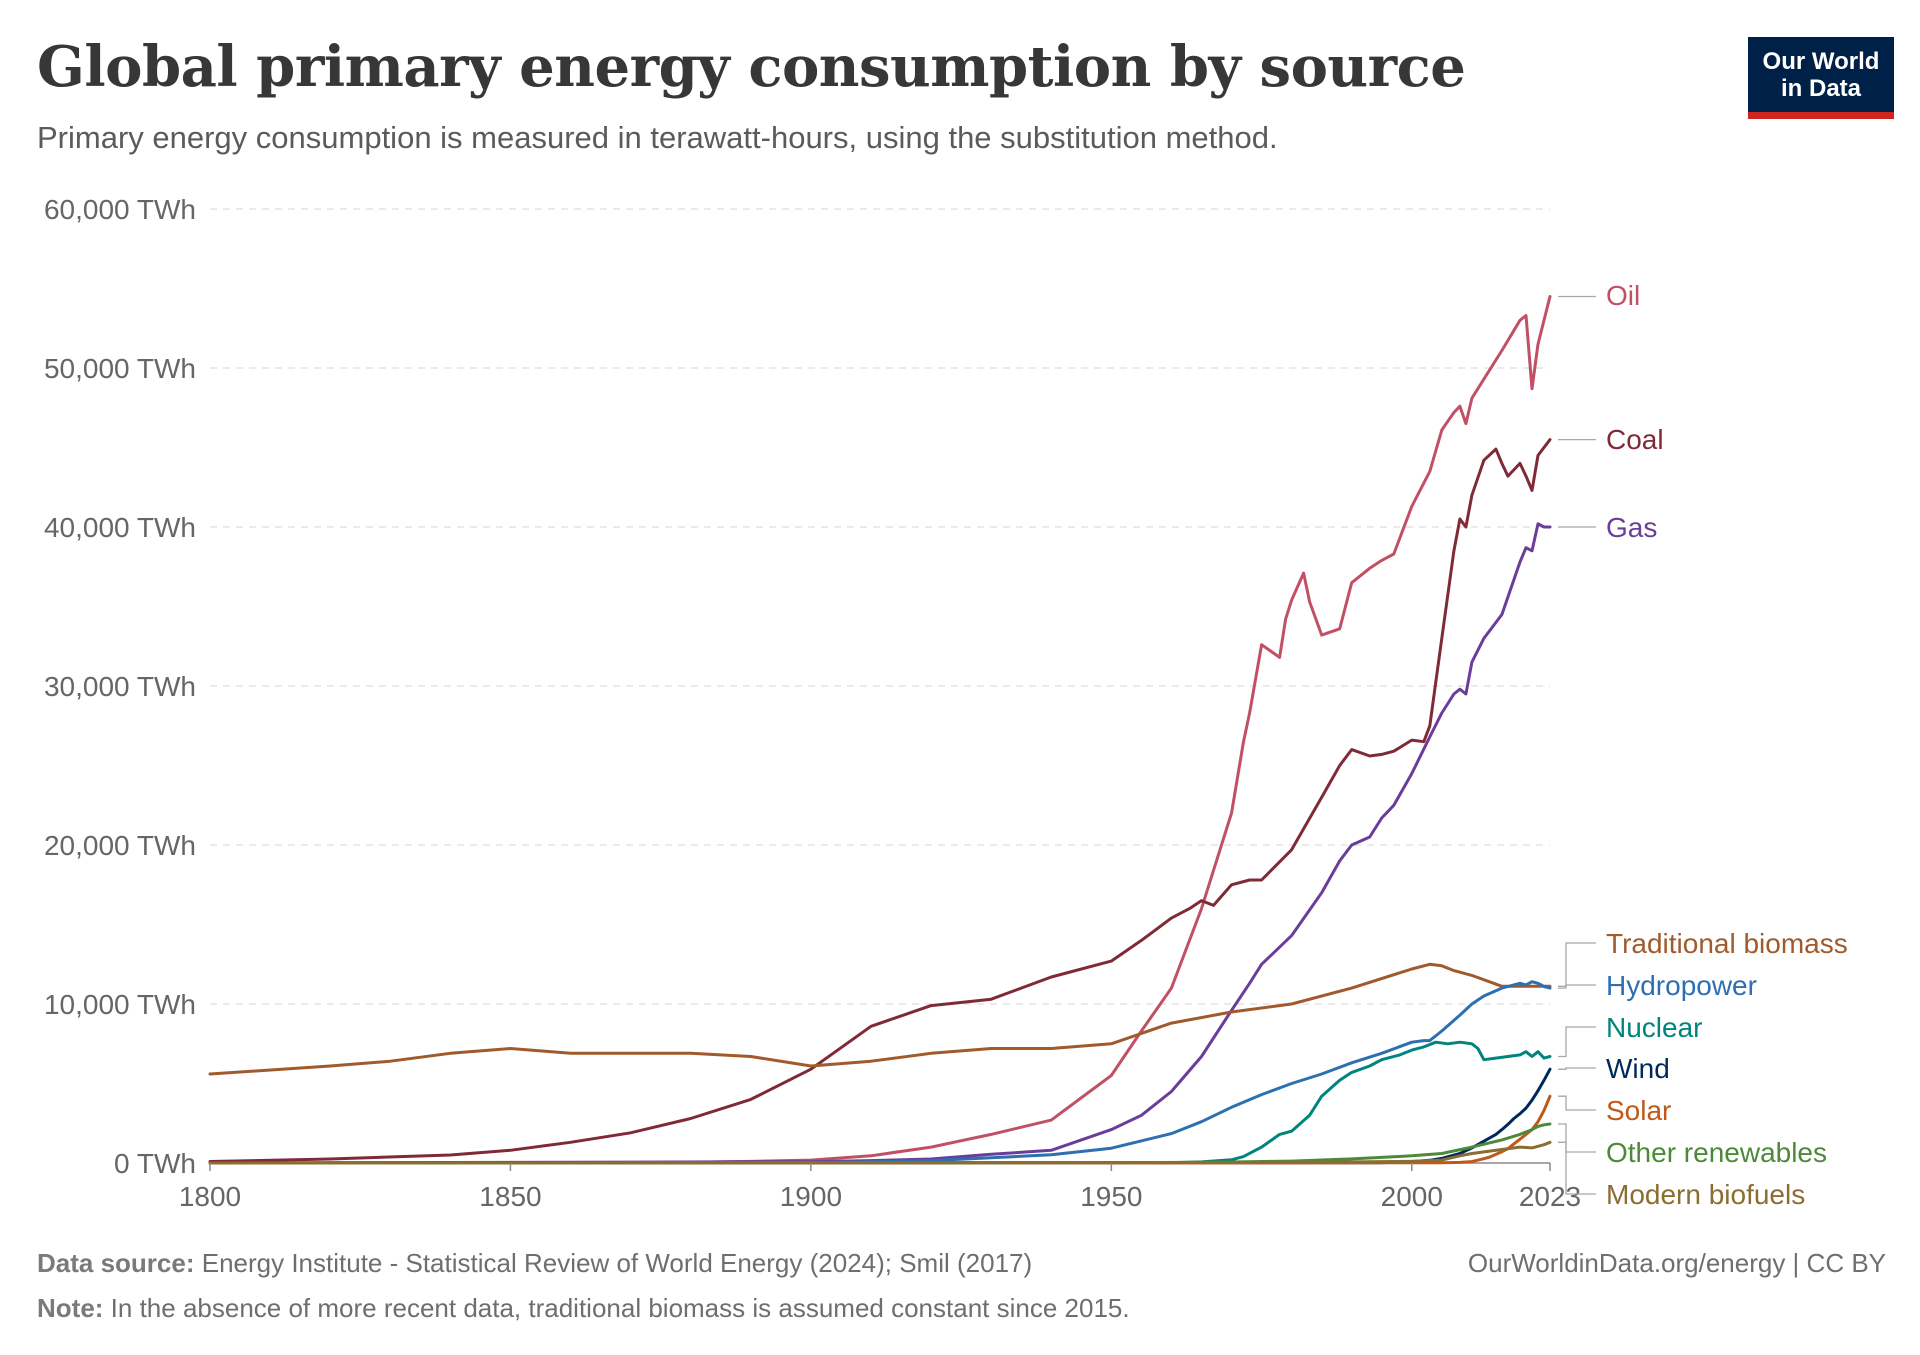 The width and height of the screenshot is (1920, 1355). What do you see at coordinates (1638, 1068) in the screenshot?
I see `series-label-wind: Wind` at bounding box center [1638, 1068].